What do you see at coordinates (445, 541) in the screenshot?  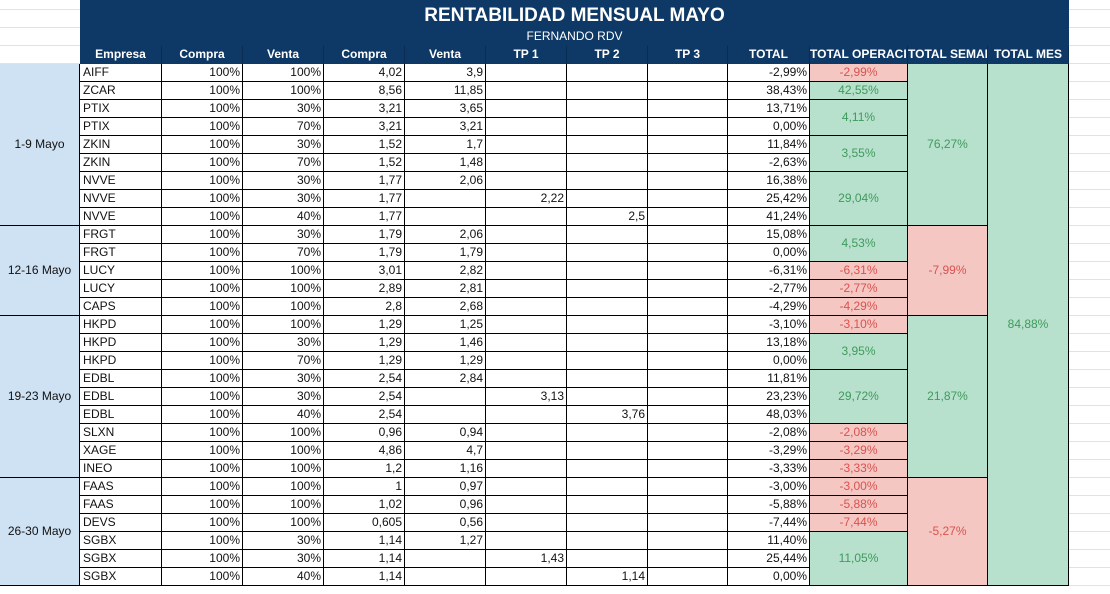 I see `cell-venta-price: 1,27` at bounding box center [445, 541].